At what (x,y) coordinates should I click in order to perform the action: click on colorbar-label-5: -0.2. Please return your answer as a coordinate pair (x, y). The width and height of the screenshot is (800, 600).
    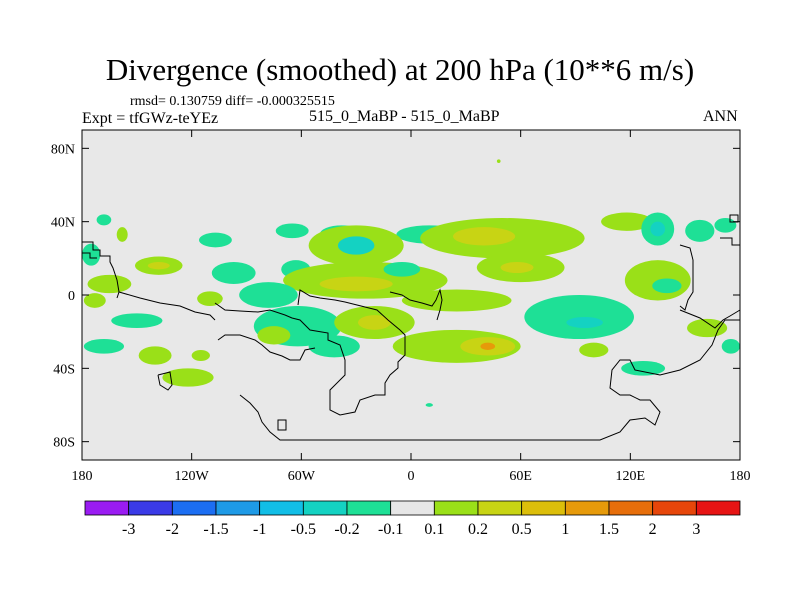
    Looking at the image, I should click on (346, 529).